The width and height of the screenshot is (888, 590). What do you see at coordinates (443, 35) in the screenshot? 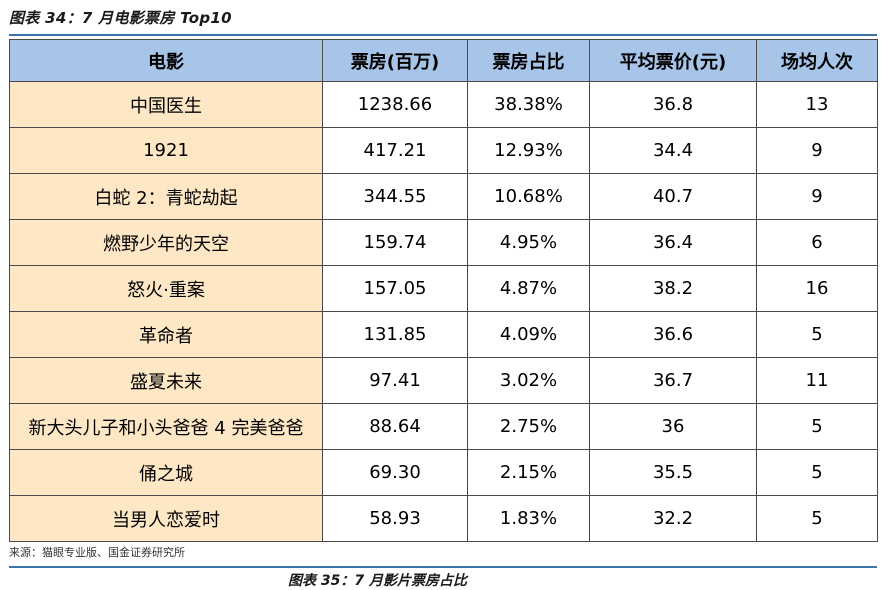
I see `caption-divider` at bounding box center [443, 35].